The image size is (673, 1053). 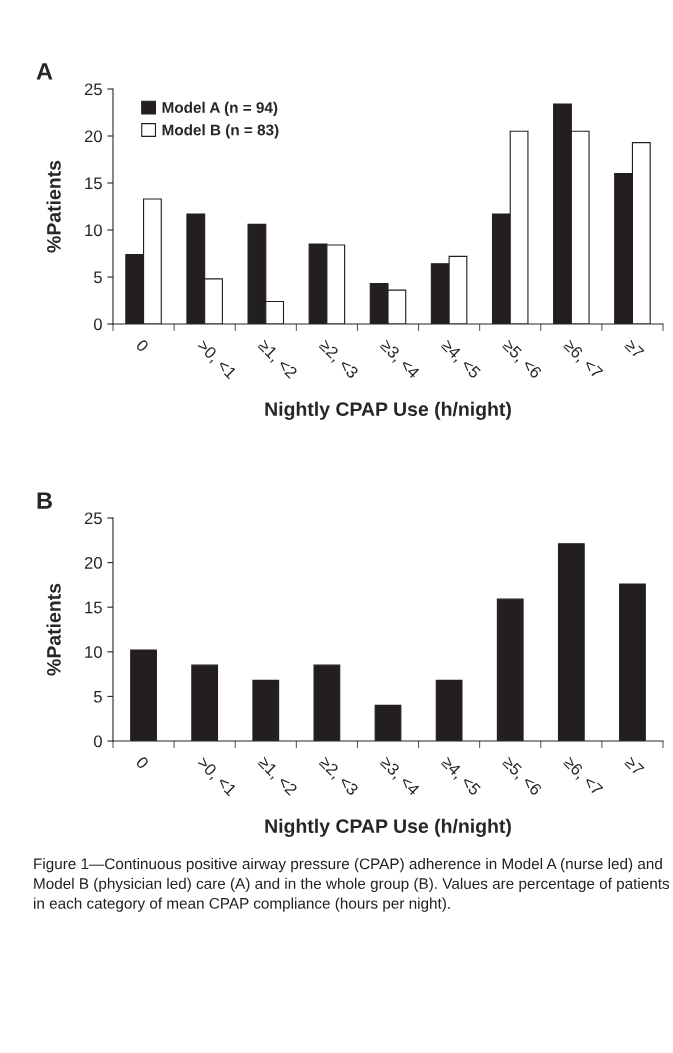 I want to click on chart-title: A, so click(x=44, y=71).